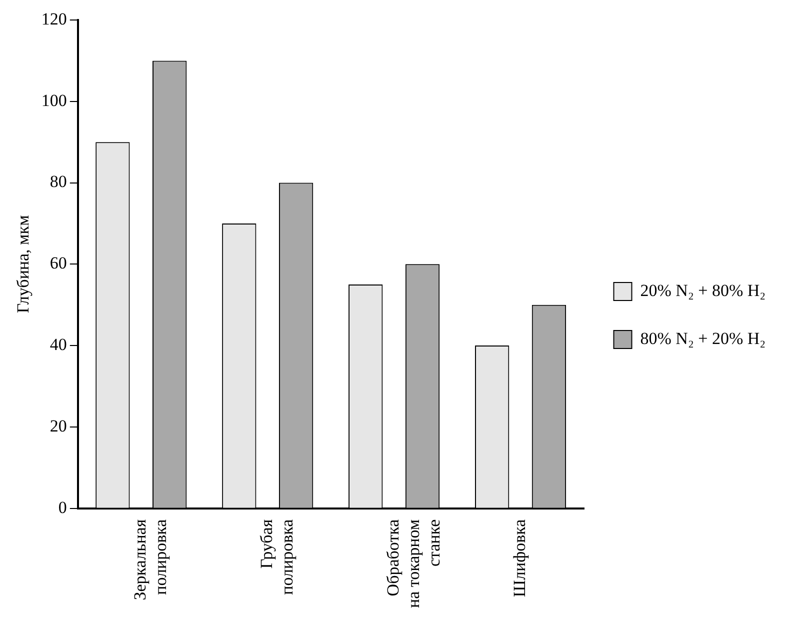 This screenshot has width=785, height=621. What do you see at coordinates (276, 556) in the screenshot?
I see `x-tick-label: Грубая полировка` at bounding box center [276, 556].